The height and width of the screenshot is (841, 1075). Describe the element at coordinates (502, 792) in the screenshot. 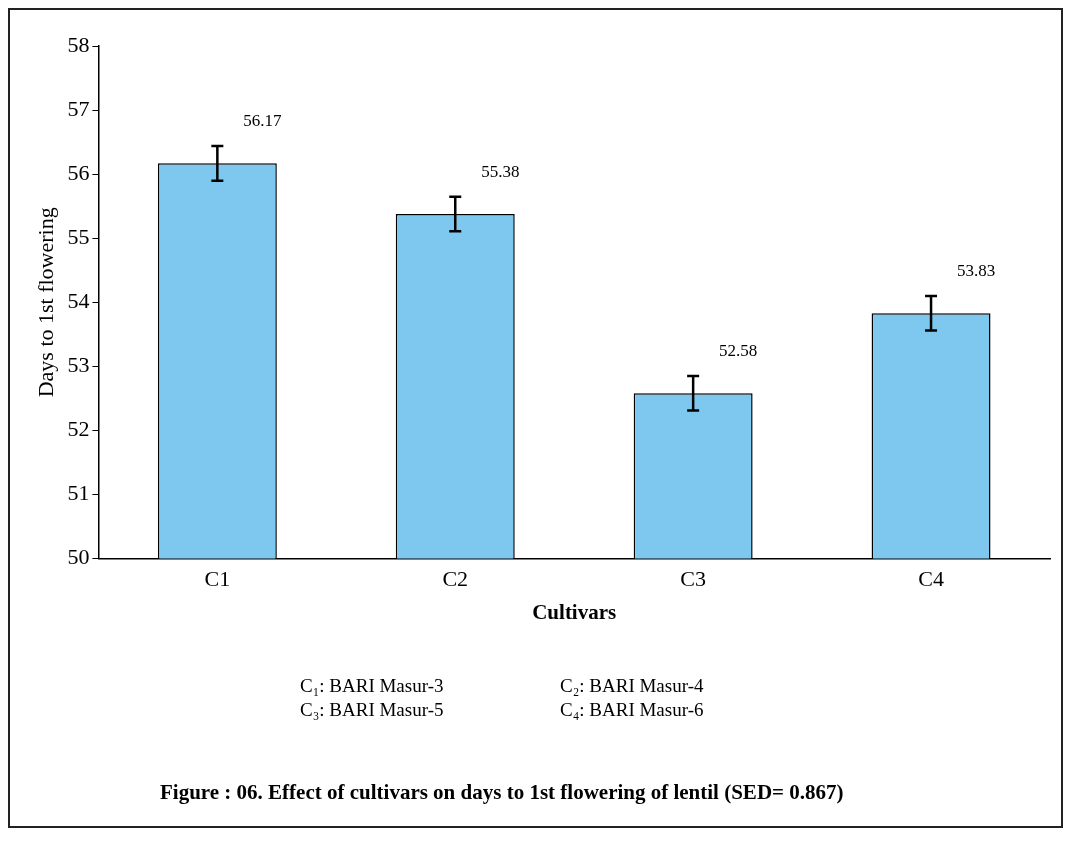

I see `text: Figure : 06. Effect of cultivars on days to 1st flowering of lentil (SED= 0.867)` at that location.